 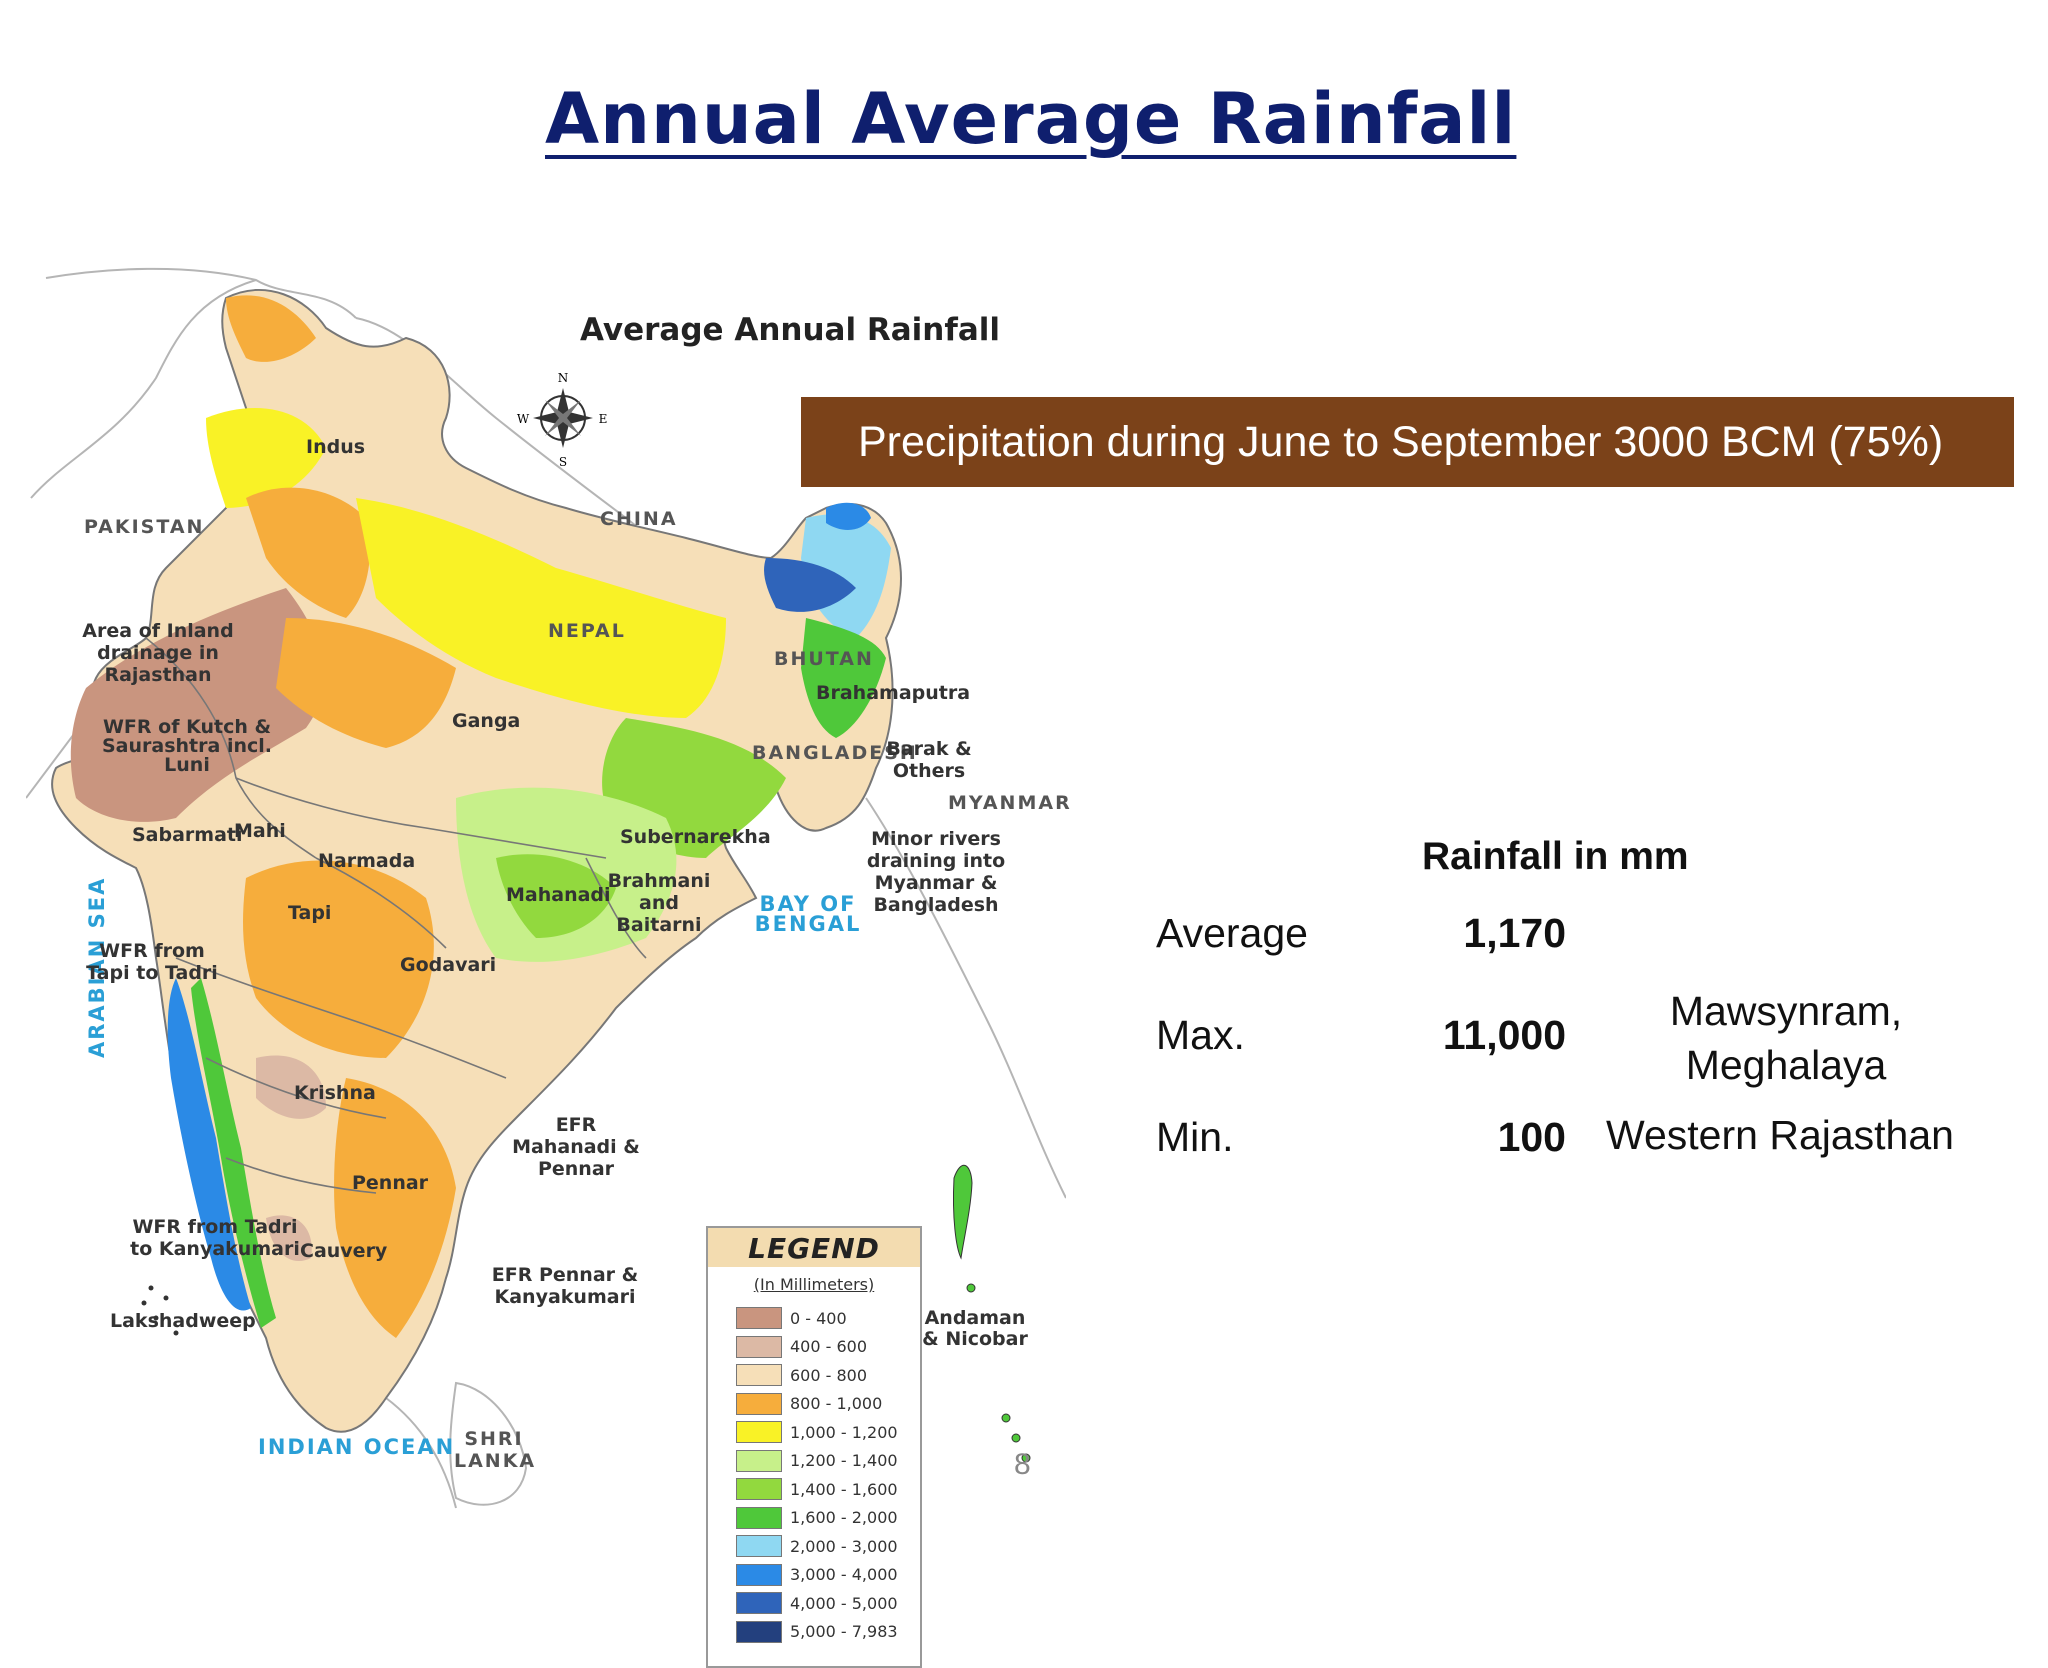 What do you see at coordinates (144, 527) in the screenshot?
I see `label-pakistan: PAKISTAN` at bounding box center [144, 527].